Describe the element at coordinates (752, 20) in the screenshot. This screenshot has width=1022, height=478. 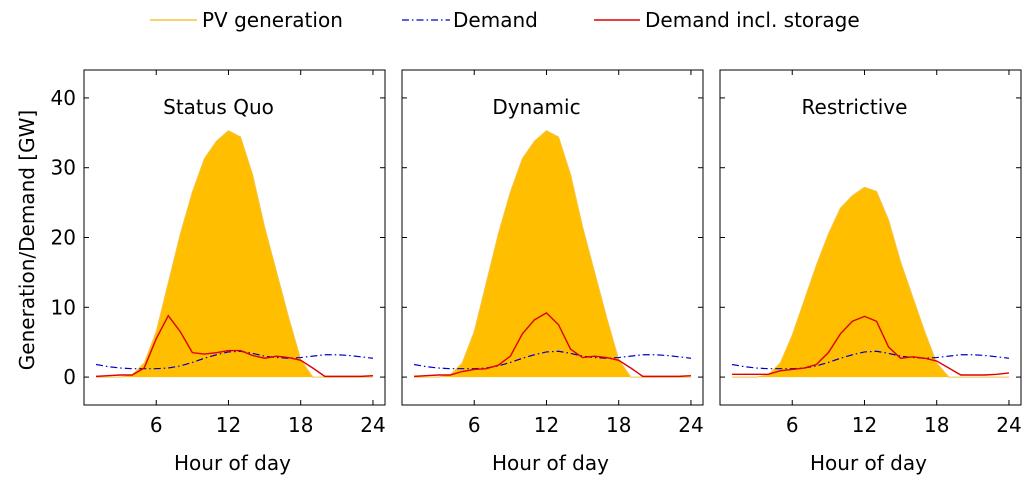
I see `legend-storage-label: Demand incl. storage` at that location.